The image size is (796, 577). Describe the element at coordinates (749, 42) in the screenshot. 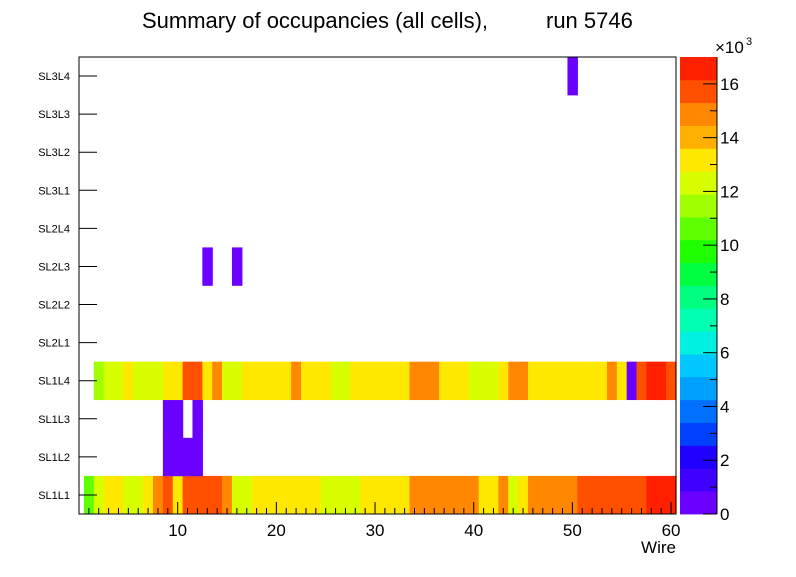

I see `color-scale-exponent: 3` at that location.